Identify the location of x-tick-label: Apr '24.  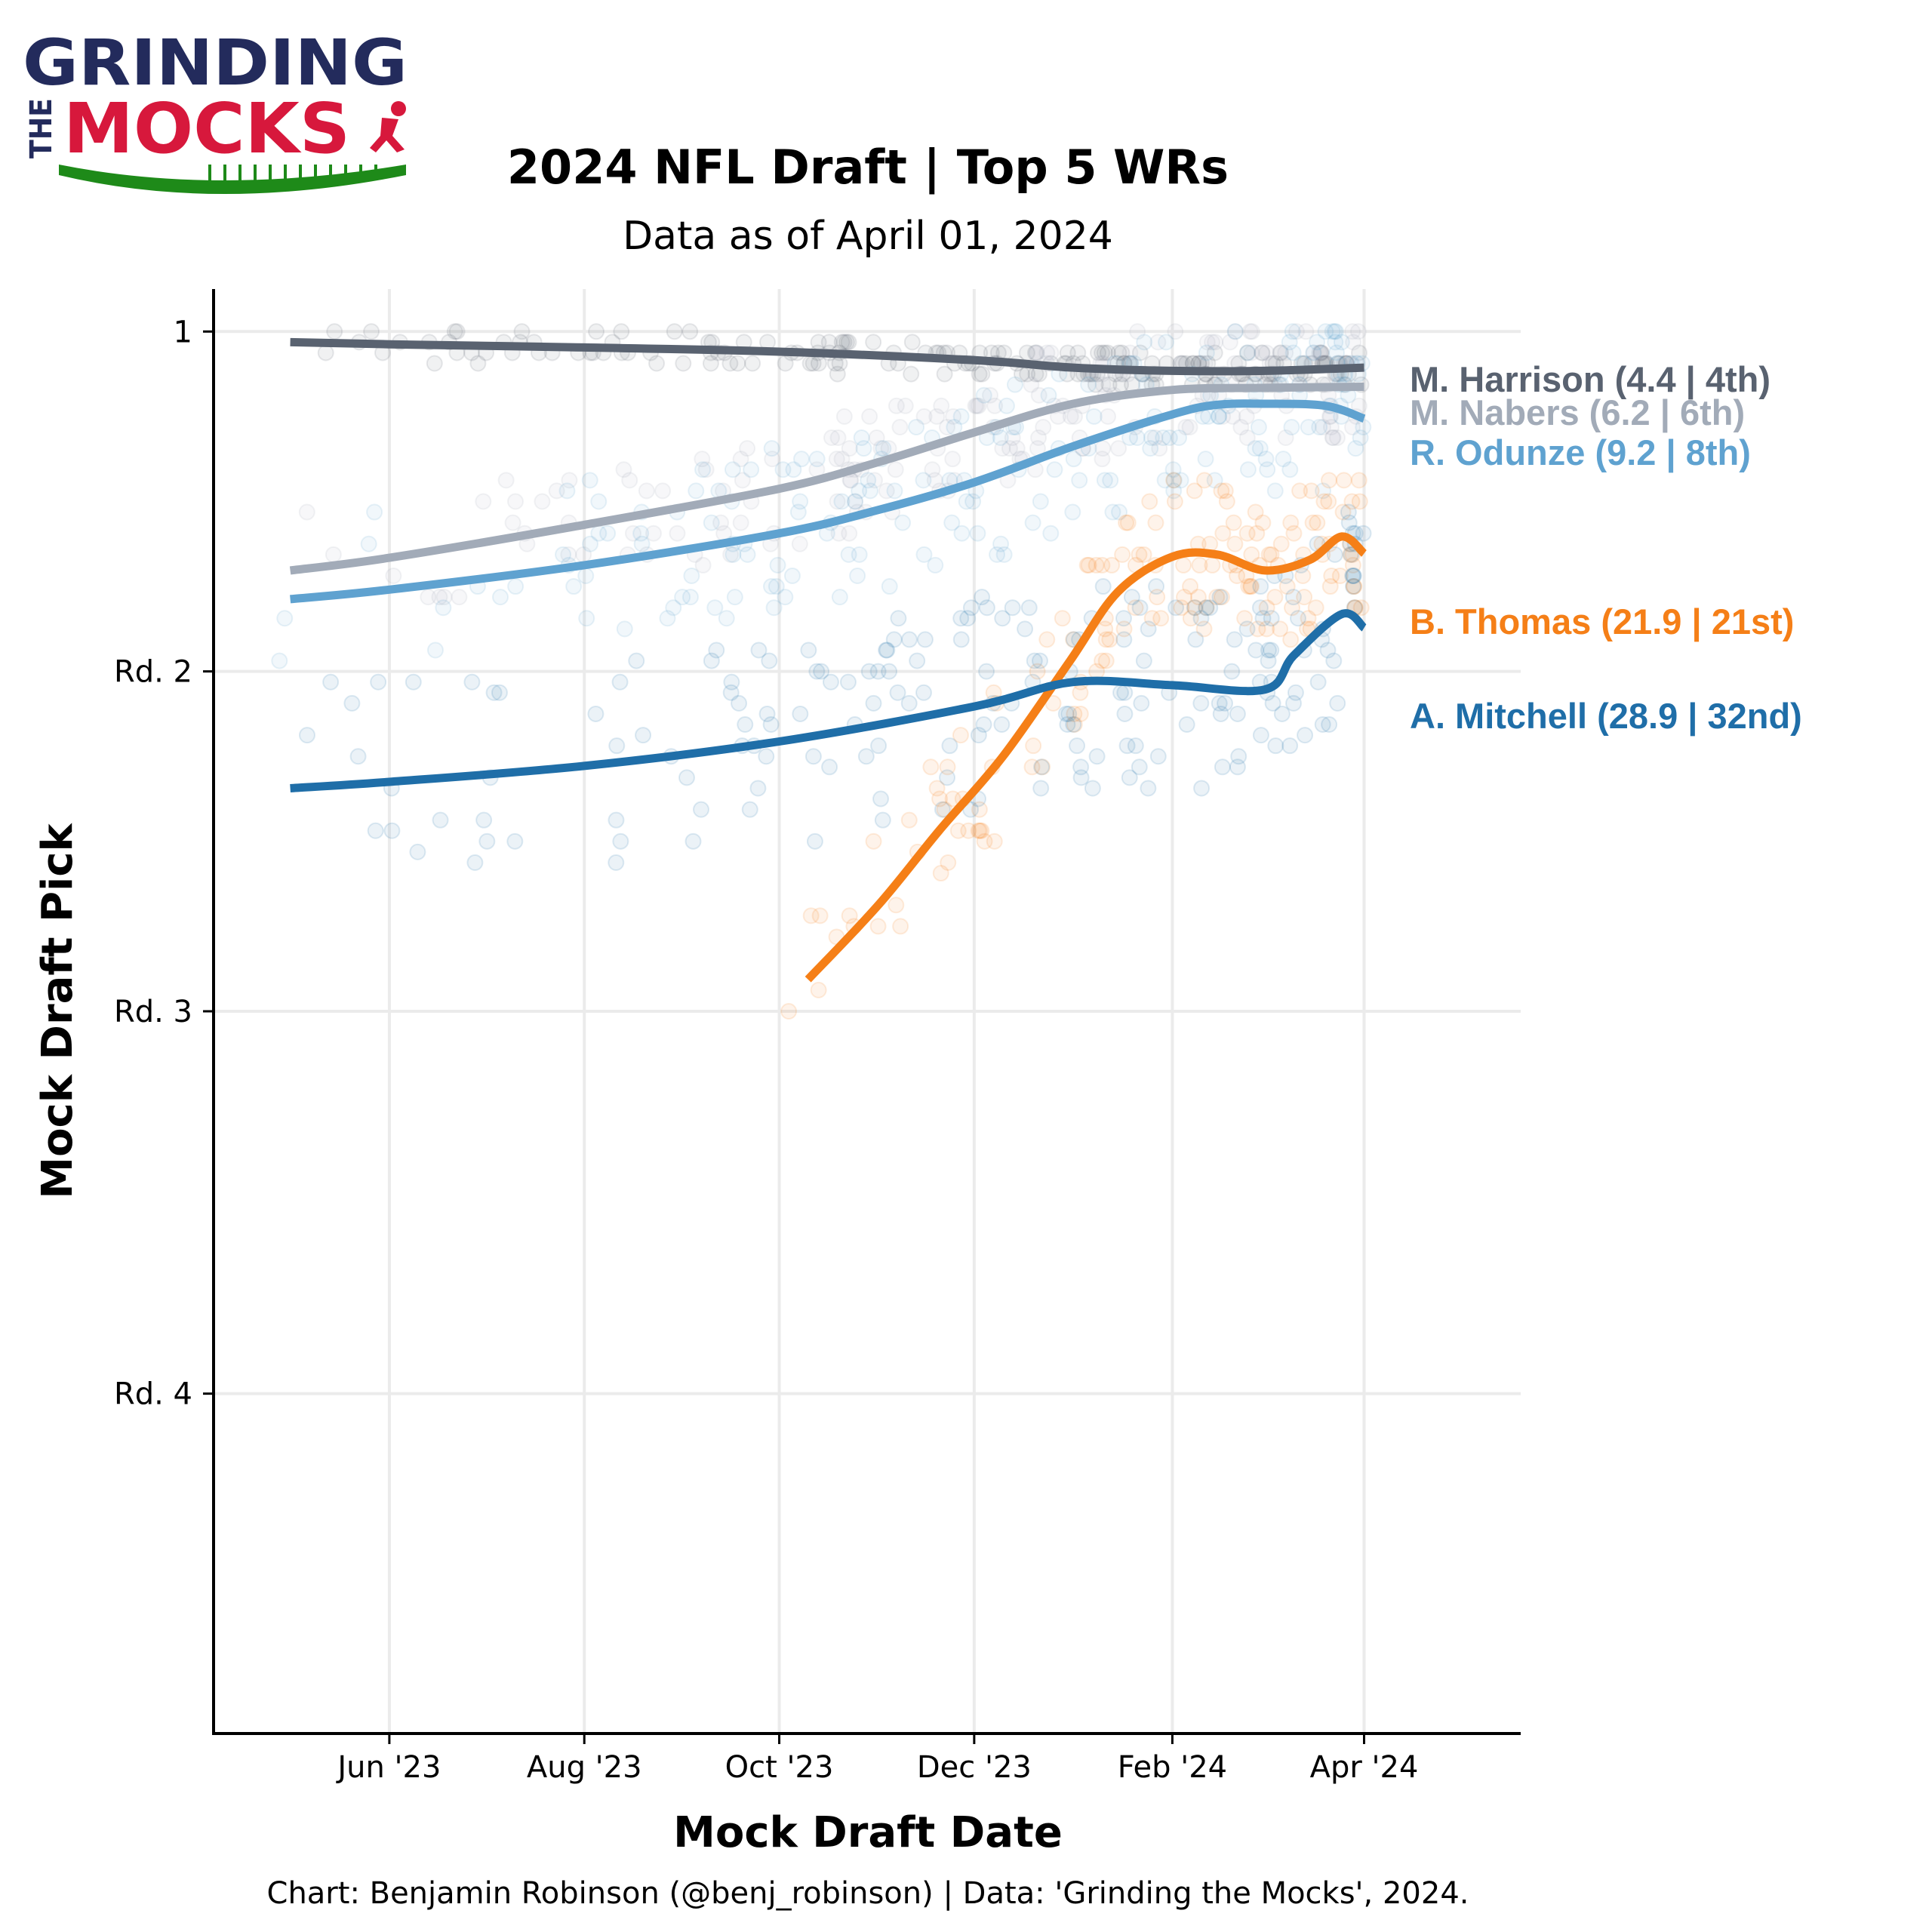
(1364, 1767).